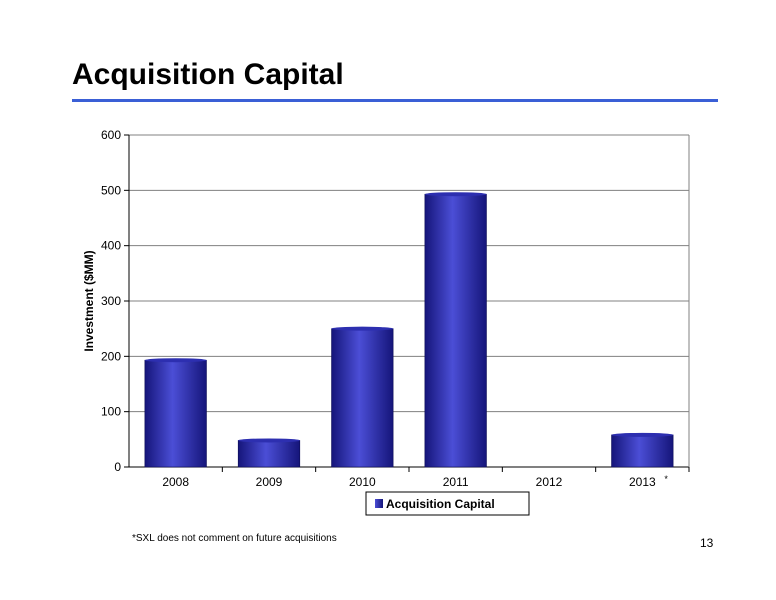 This screenshot has width=776, height=600. What do you see at coordinates (362, 398) in the screenshot?
I see `bar-2010` at bounding box center [362, 398].